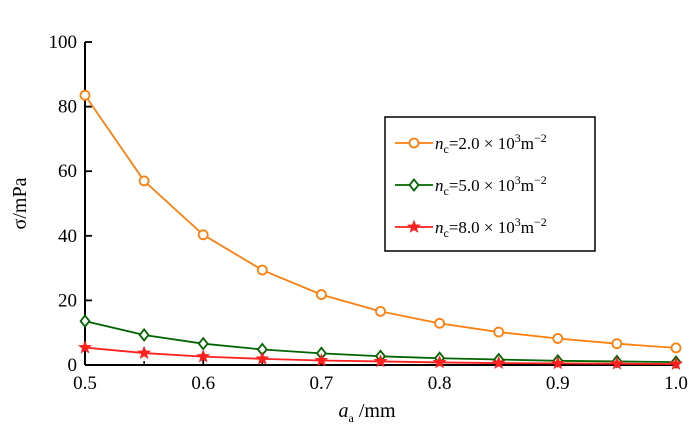  I want to click on legend-label: nc=8.0 × 103m−2, so click(491, 227).